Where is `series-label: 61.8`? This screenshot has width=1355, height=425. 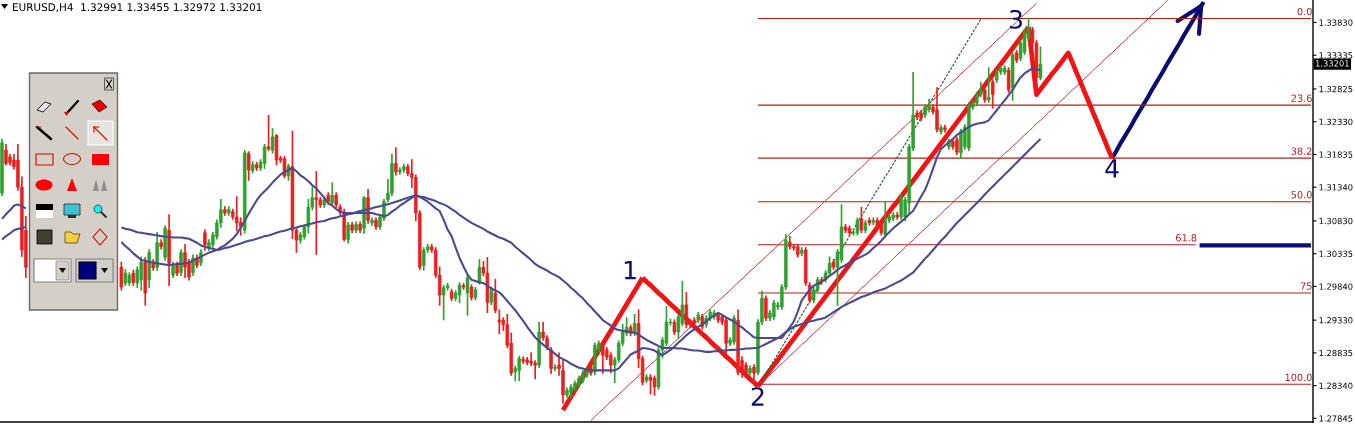
series-label: 61.8 is located at coordinates (1186, 238).